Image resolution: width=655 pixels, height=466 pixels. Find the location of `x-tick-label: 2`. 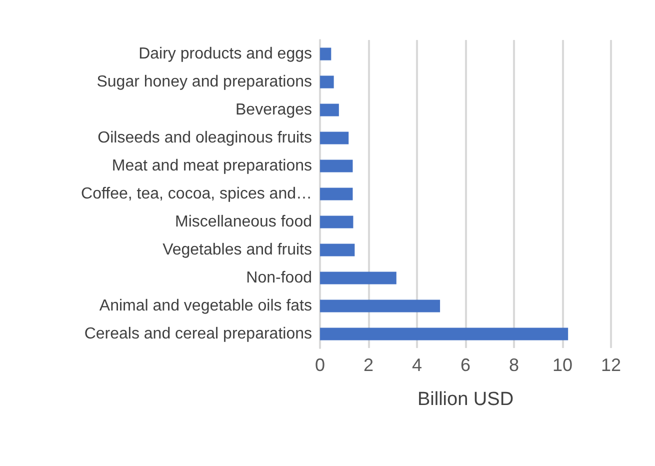

x-tick-label: 2 is located at coordinates (368, 365).